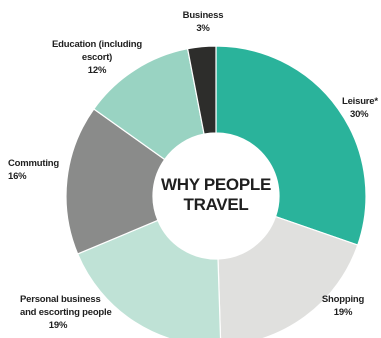 The height and width of the screenshot is (338, 381). What do you see at coordinates (359, 114) in the screenshot?
I see `slice-value-label: 30%` at bounding box center [359, 114].